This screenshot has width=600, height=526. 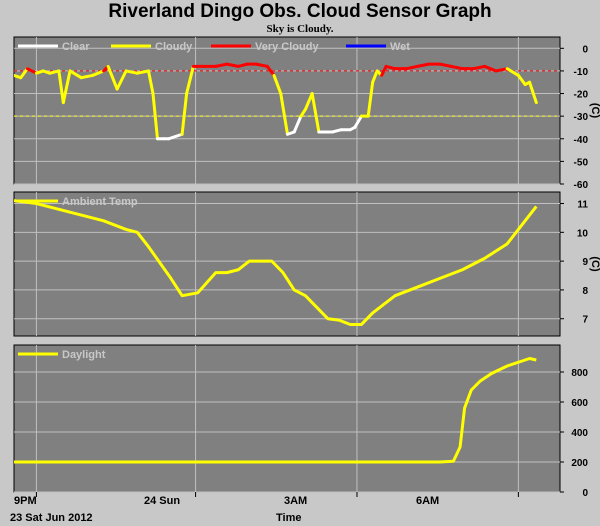 What do you see at coordinates (76, 47) in the screenshot?
I see `legend-label: Clear` at bounding box center [76, 47].